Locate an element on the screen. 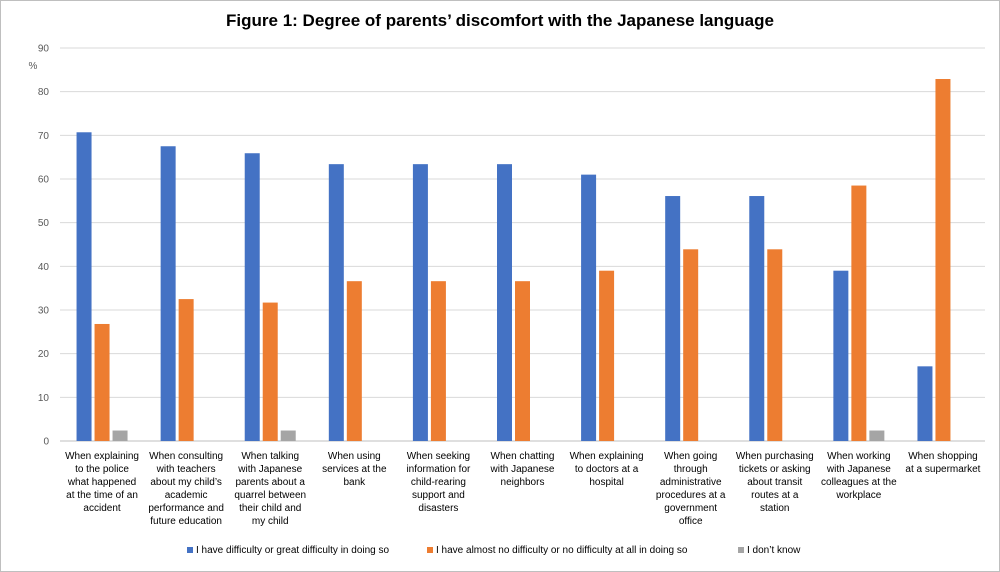 This screenshot has height=572, width=1000. category-label: When shopping is located at coordinates (943, 456).